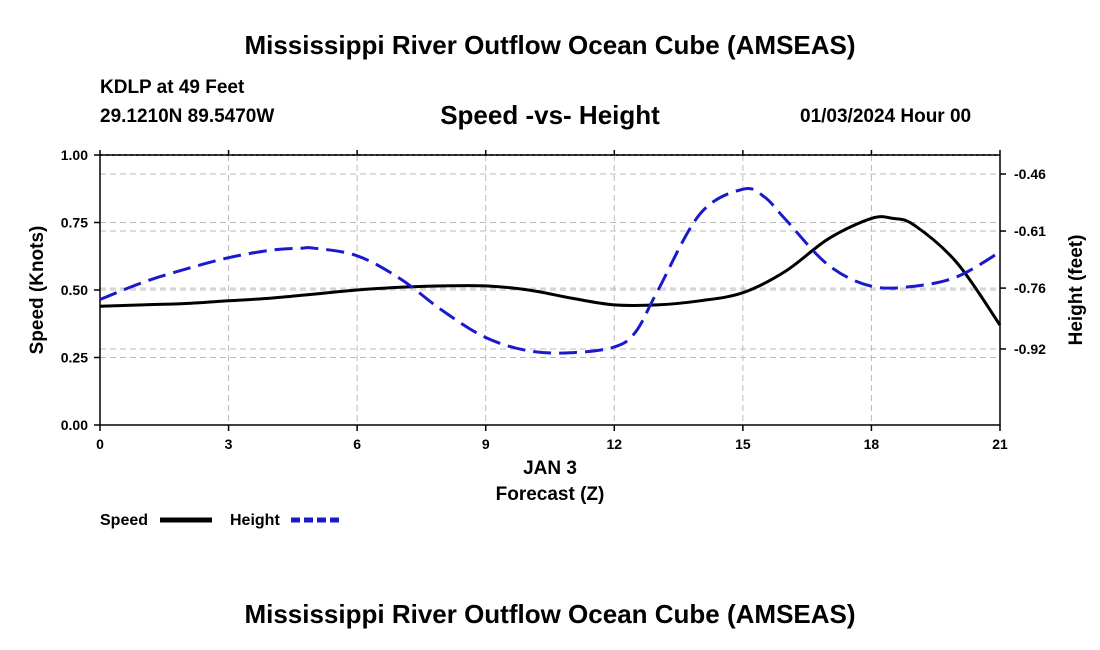  Describe the element at coordinates (1030, 231) in the screenshot. I see `y2-tick-label: -0.61` at that location.